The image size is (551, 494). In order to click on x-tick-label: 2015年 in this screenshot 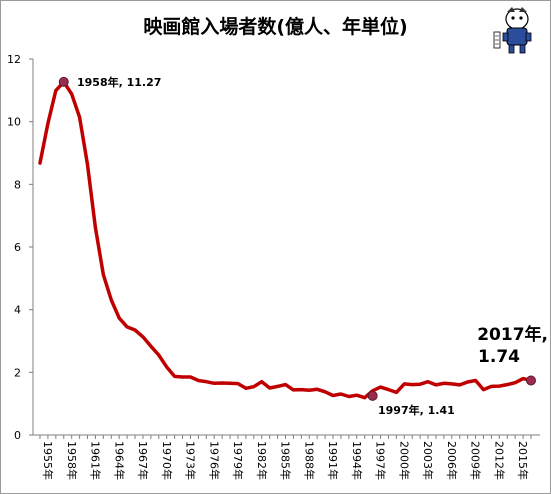, I will do `click(523, 460)`.